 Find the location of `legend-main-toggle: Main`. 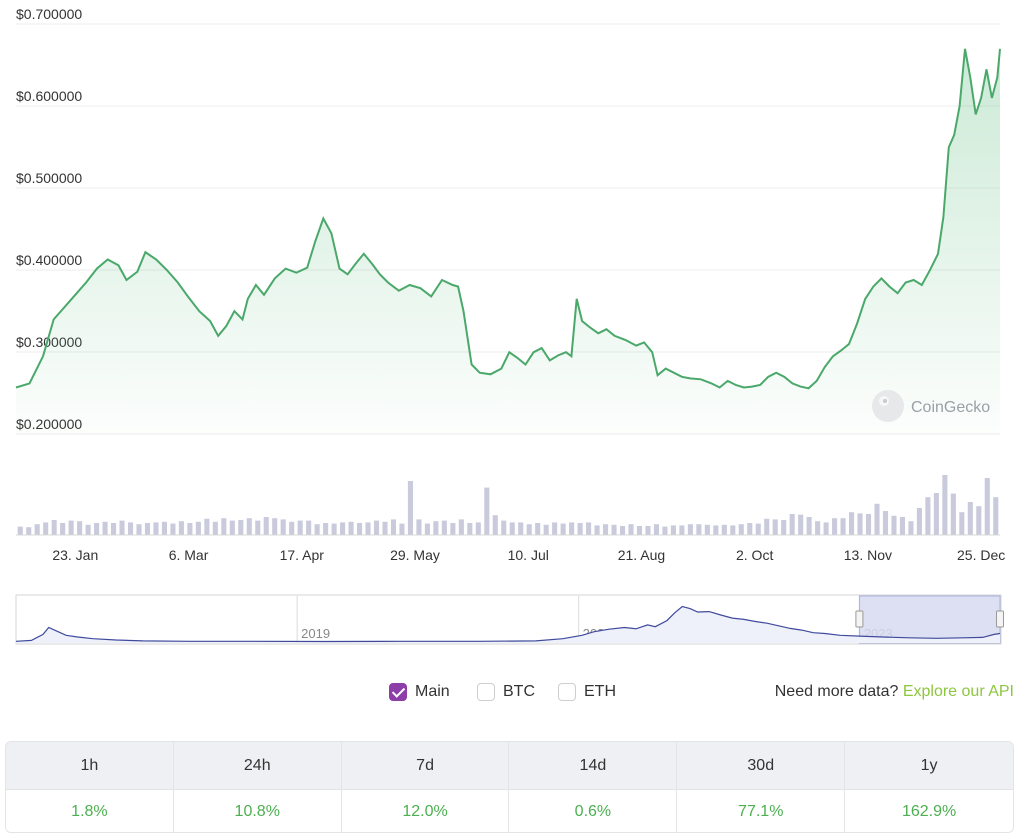

legend-main-toggle: Main is located at coordinates (419, 692).